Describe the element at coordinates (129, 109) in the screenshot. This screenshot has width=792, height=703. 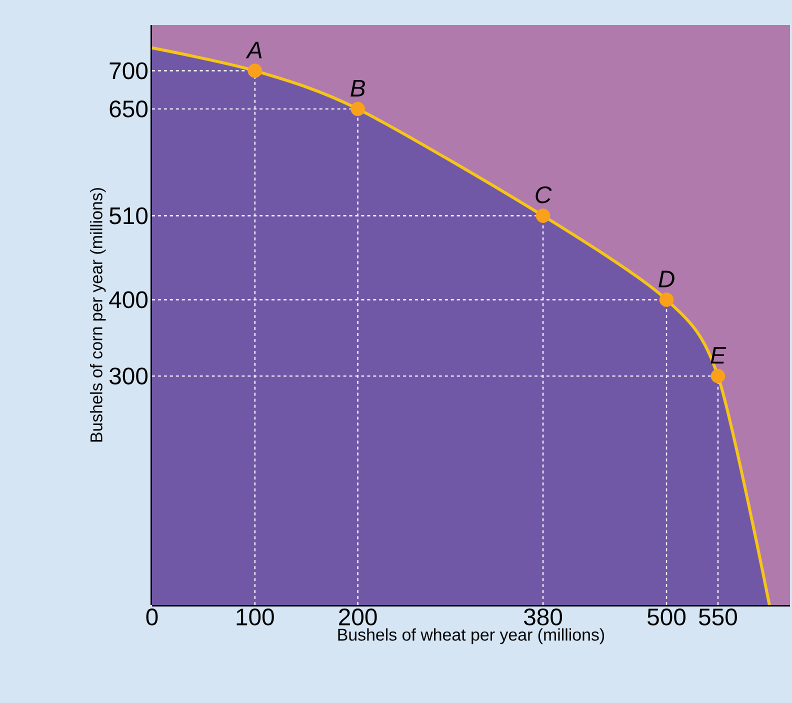
I see `y-tick-label: 650` at that location.